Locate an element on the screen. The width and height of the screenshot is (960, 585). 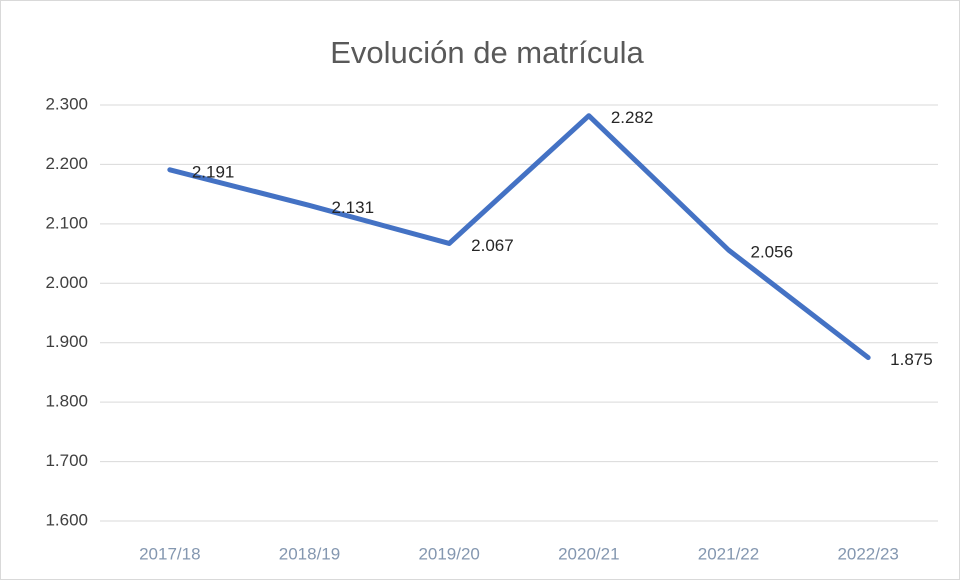
x-tick-label: 2018/19 is located at coordinates (309, 553).